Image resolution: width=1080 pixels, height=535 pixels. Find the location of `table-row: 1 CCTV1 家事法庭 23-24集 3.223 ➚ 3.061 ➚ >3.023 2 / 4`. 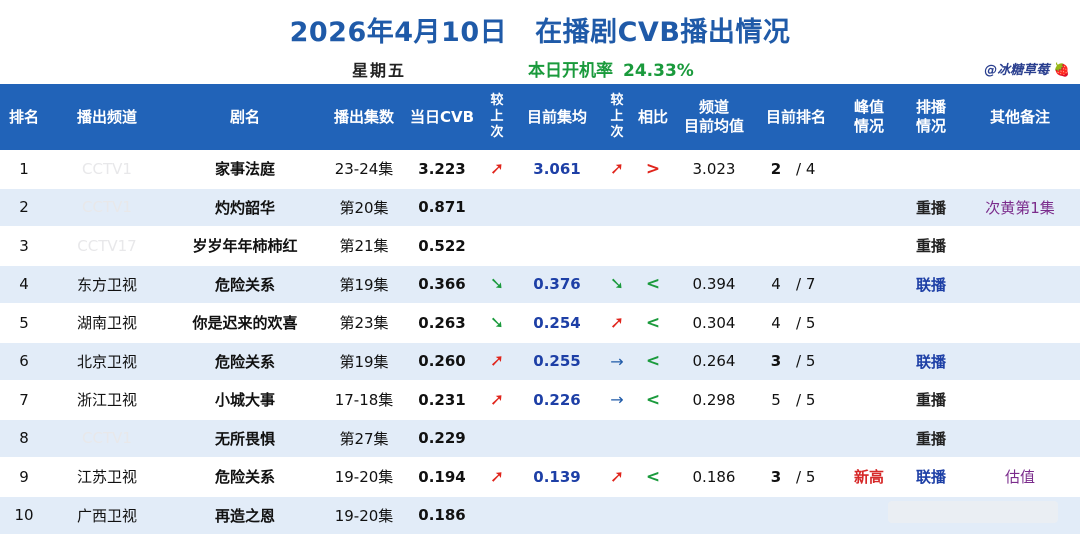

table-row: 1 CCTV1 家事法庭 23-24集 3.223 ➚ 3.061 ➚ >3.023 2 / 4 is located at coordinates (540, 169).